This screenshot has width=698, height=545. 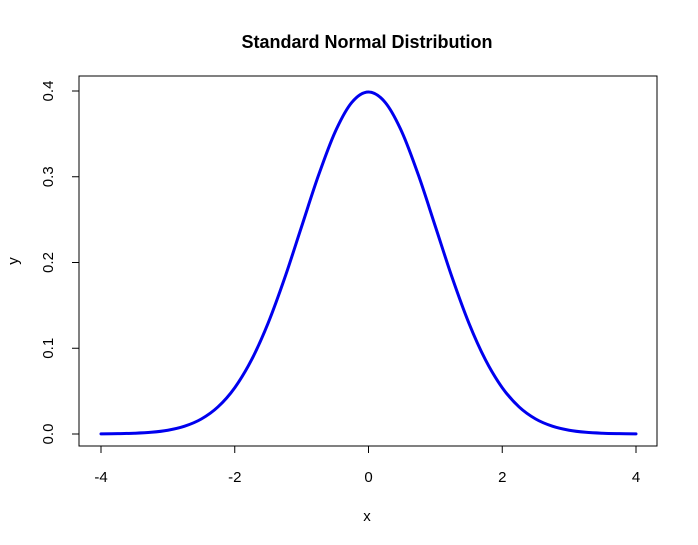 What do you see at coordinates (367, 465) in the screenshot?
I see `x-axis: -4 -2 0 2 4` at bounding box center [367, 465].